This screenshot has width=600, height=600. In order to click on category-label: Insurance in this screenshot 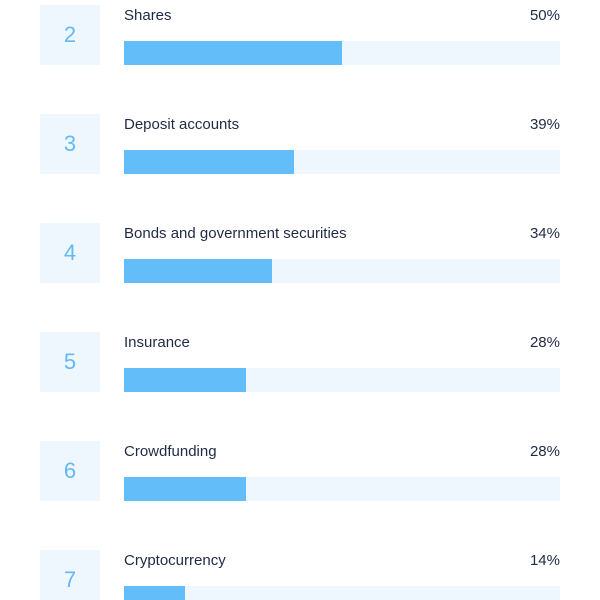, I will do `click(157, 342)`.